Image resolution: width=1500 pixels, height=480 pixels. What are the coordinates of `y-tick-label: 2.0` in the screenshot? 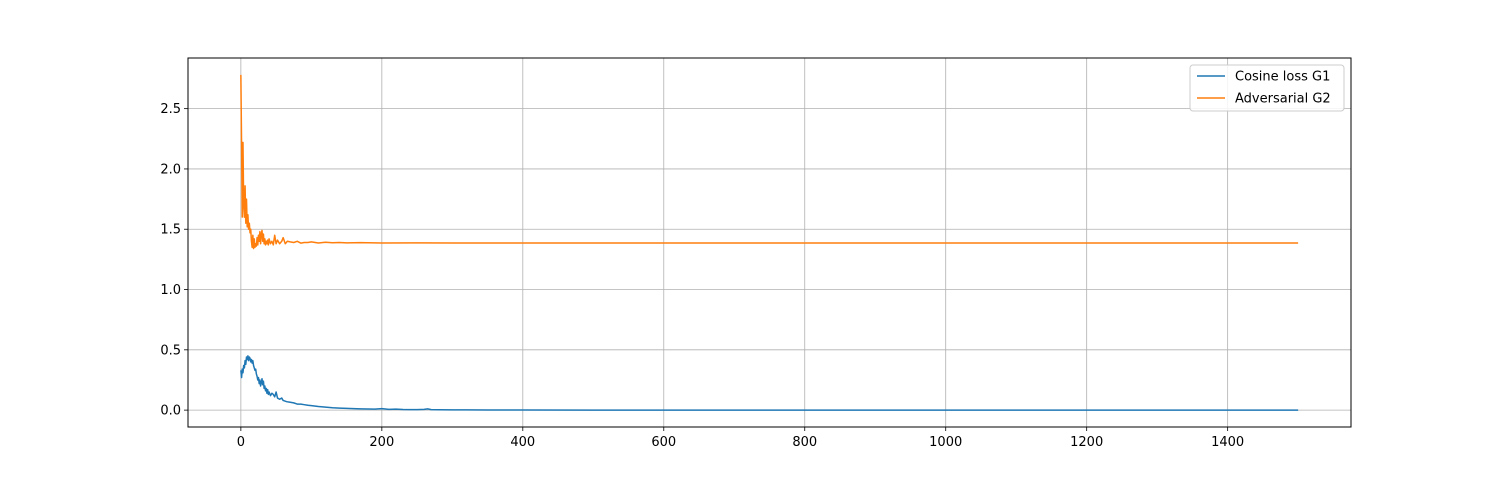 It's located at (170, 169).